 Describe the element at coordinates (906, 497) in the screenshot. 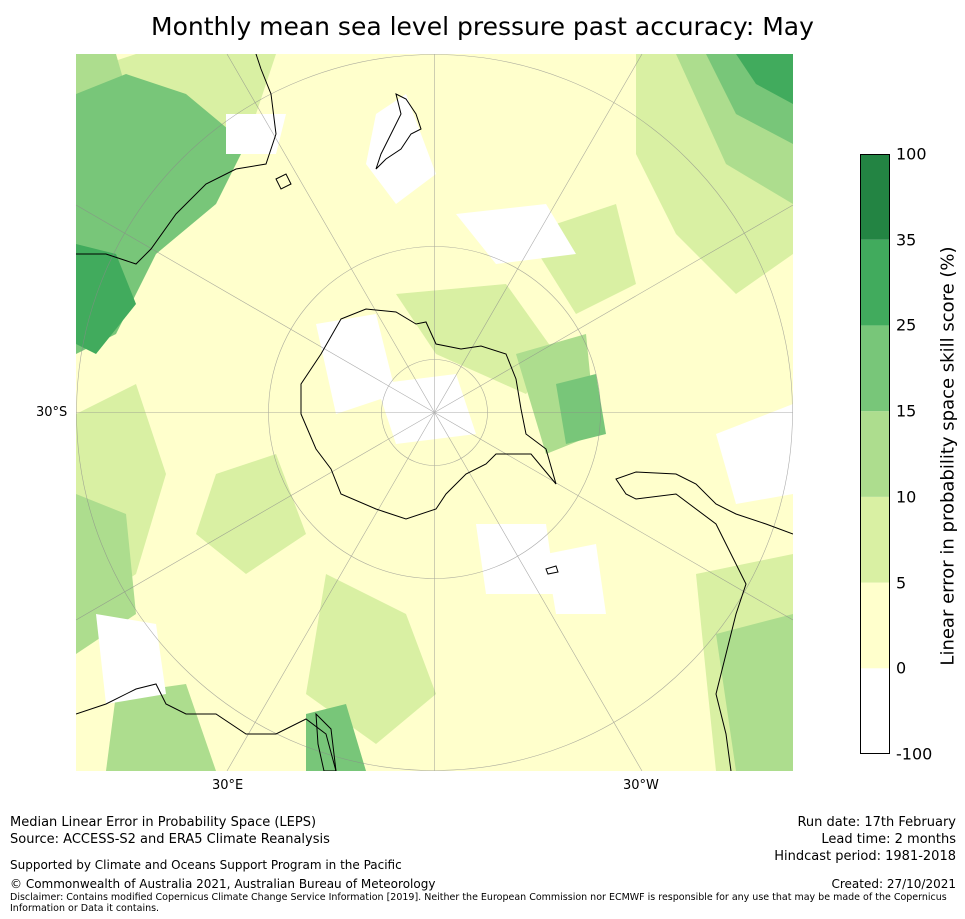

I see `colorbar-tick-label: 10` at that location.